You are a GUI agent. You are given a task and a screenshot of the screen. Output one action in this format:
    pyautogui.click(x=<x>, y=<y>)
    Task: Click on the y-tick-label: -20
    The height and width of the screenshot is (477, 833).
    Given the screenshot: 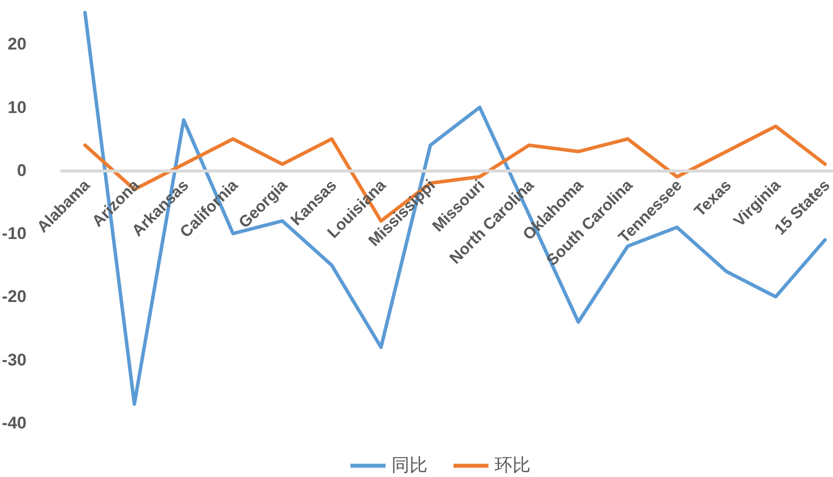 What is the action you would take?
    pyautogui.click(x=14, y=296)
    